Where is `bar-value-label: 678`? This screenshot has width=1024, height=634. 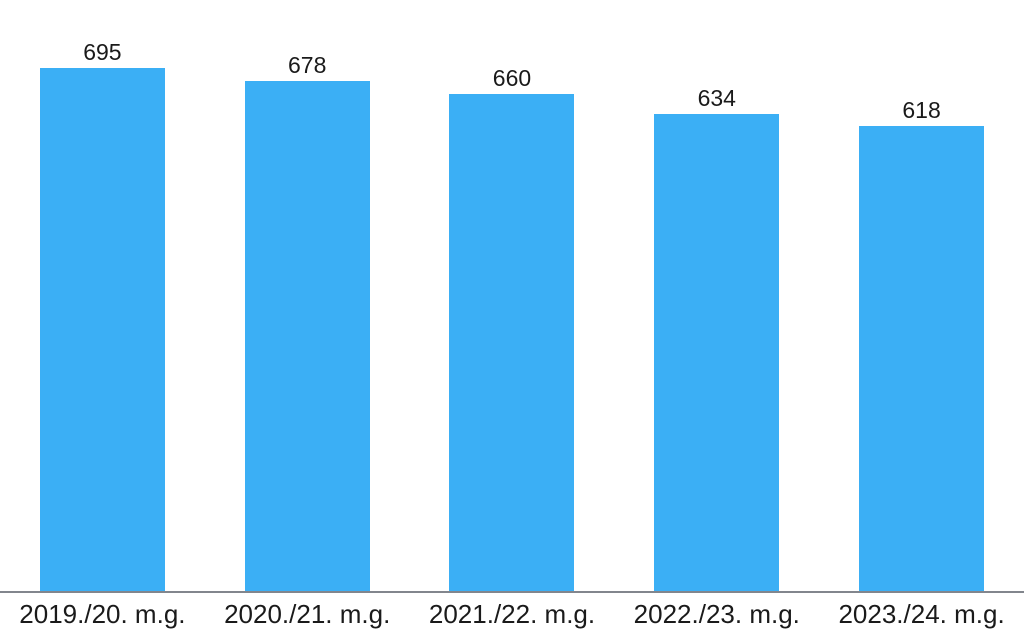 bar-value-label: 678 is located at coordinates (307, 64).